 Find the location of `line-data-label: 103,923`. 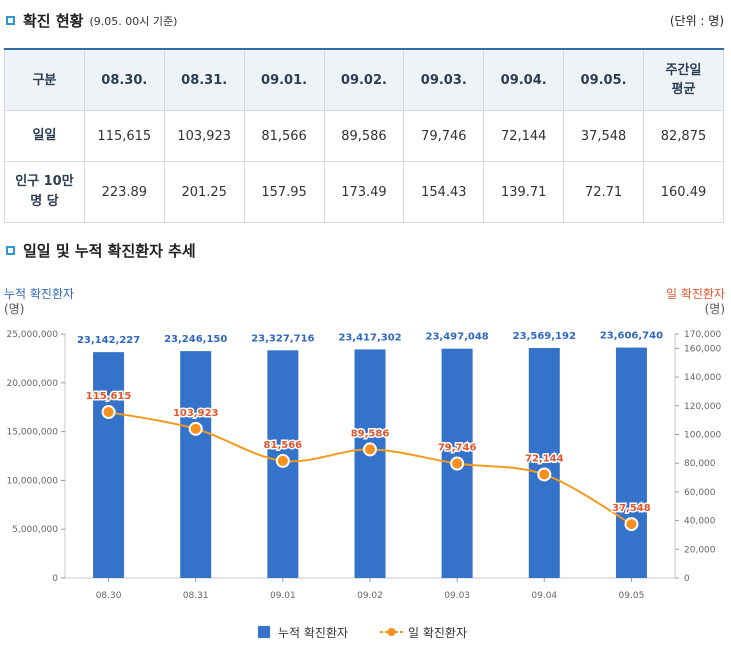

line-data-label: 103,923 is located at coordinates (196, 413).